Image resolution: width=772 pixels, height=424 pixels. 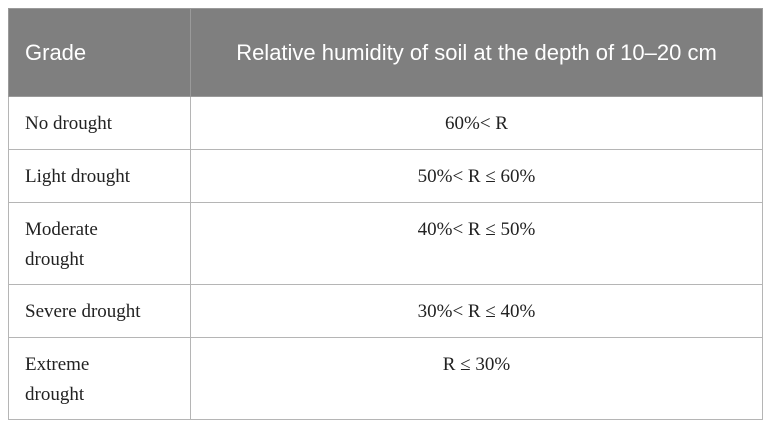 What do you see at coordinates (99, 243) in the screenshot?
I see `grade-cell: Moderate drought` at bounding box center [99, 243].